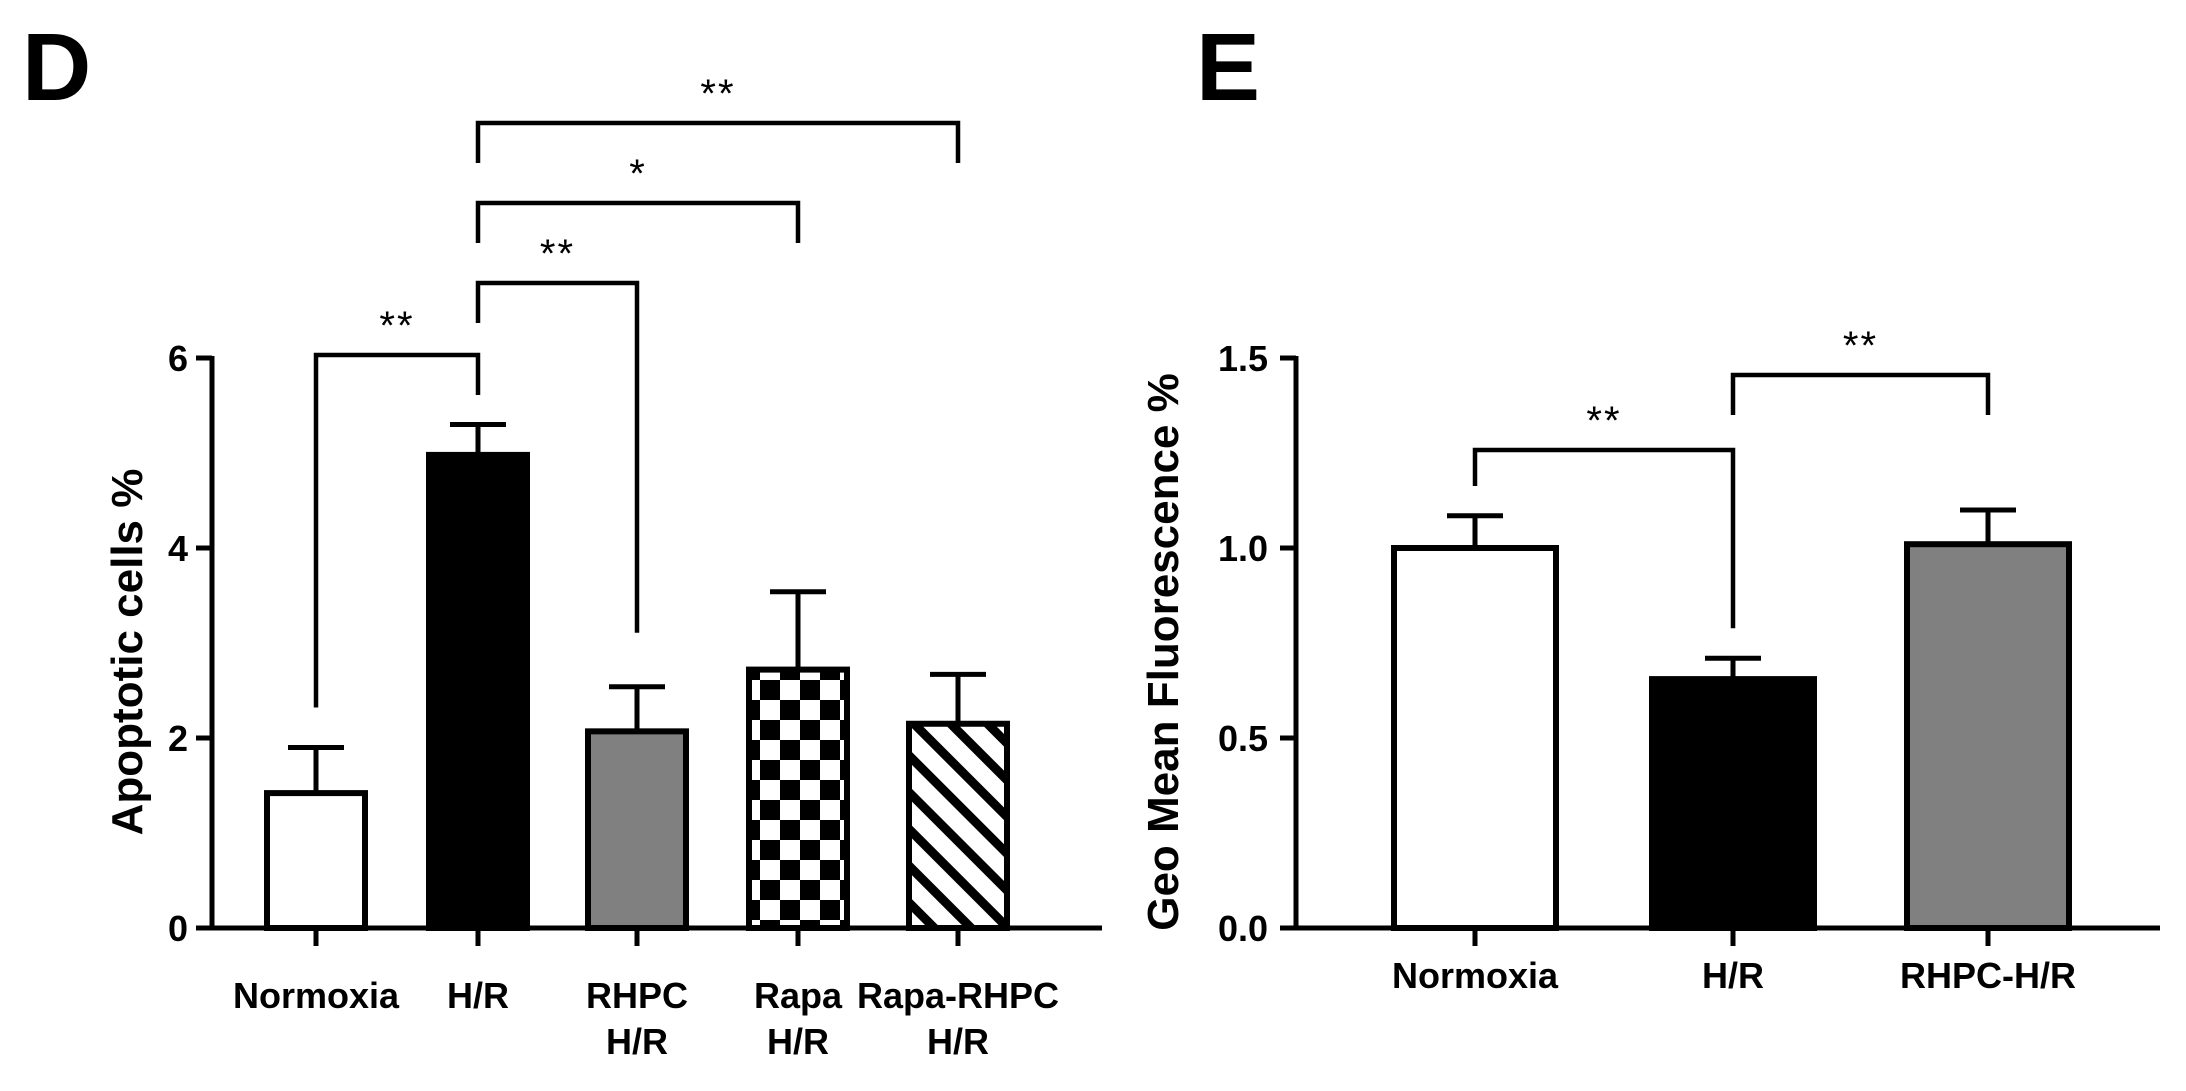 The width and height of the screenshot is (2186, 1091). Describe the element at coordinates (178, 928) in the screenshot. I see `panel-d-y-tick-label: 0` at that location.